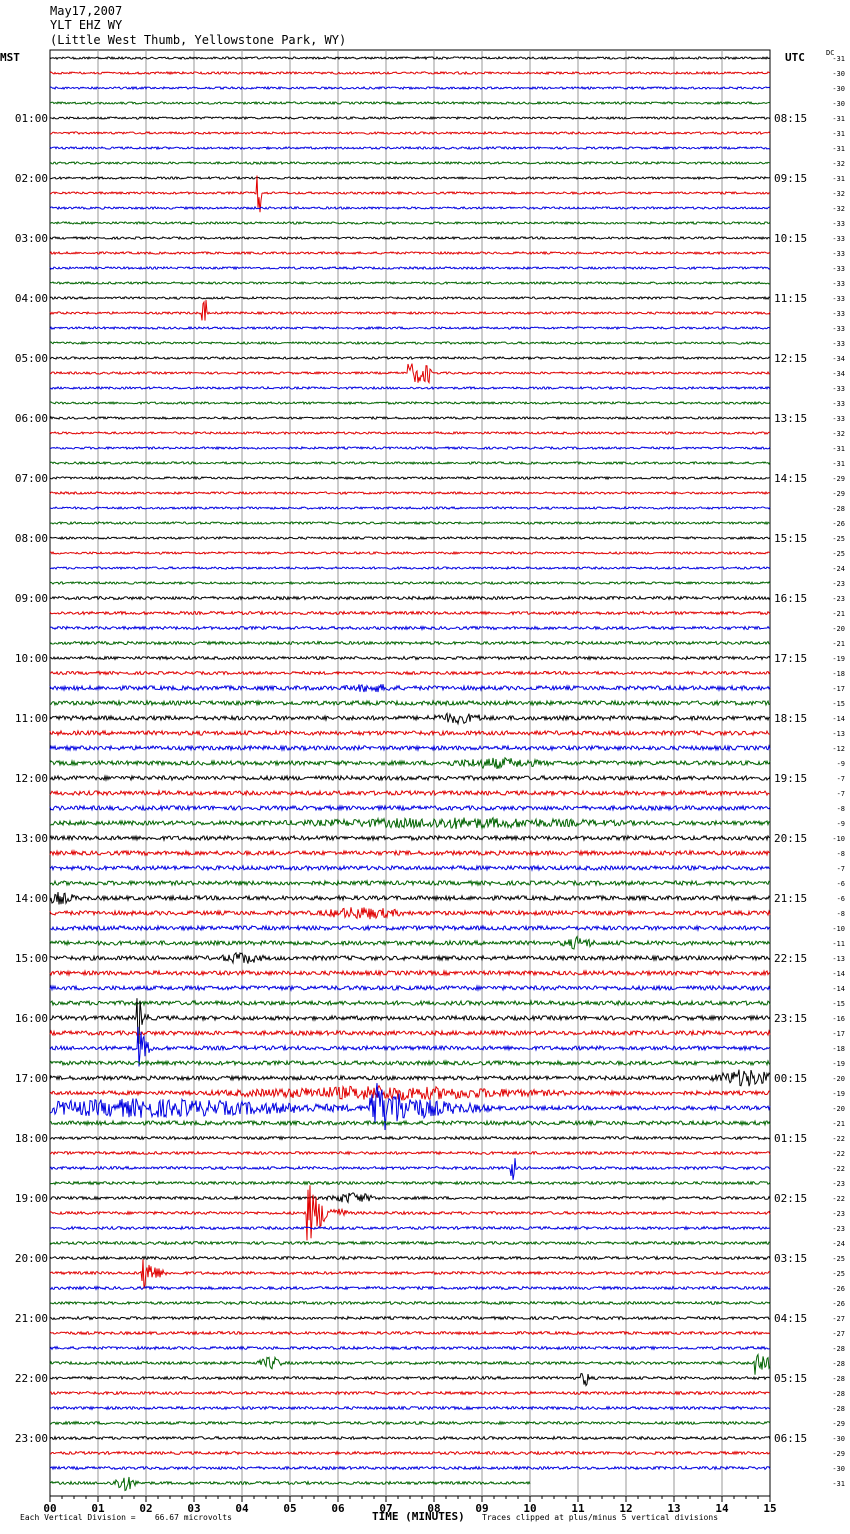 Image resolution: width=850 pixels, height=1534 pixels. What do you see at coordinates (838, 1469) in the screenshot?
I see `dc-value-label: -30` at bounding box center [838, 1469].